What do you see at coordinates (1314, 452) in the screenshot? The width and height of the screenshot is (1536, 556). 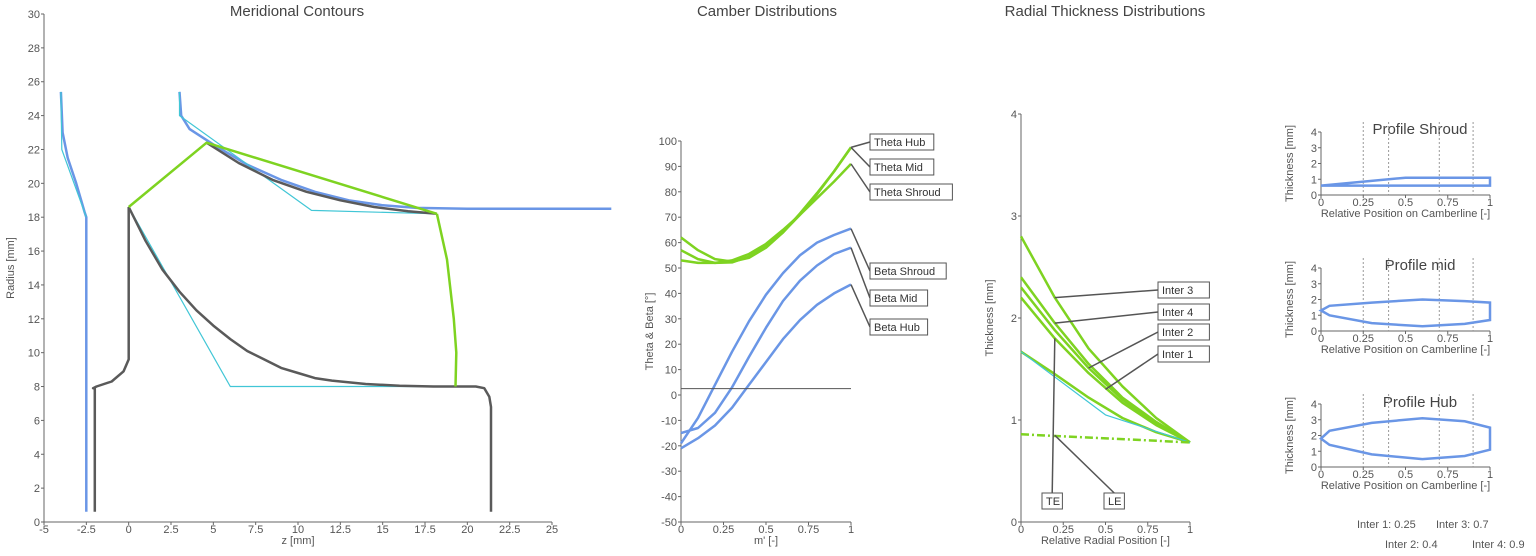 I see `profile-hub-ytick: 1` at bounding box center [1314, 452].